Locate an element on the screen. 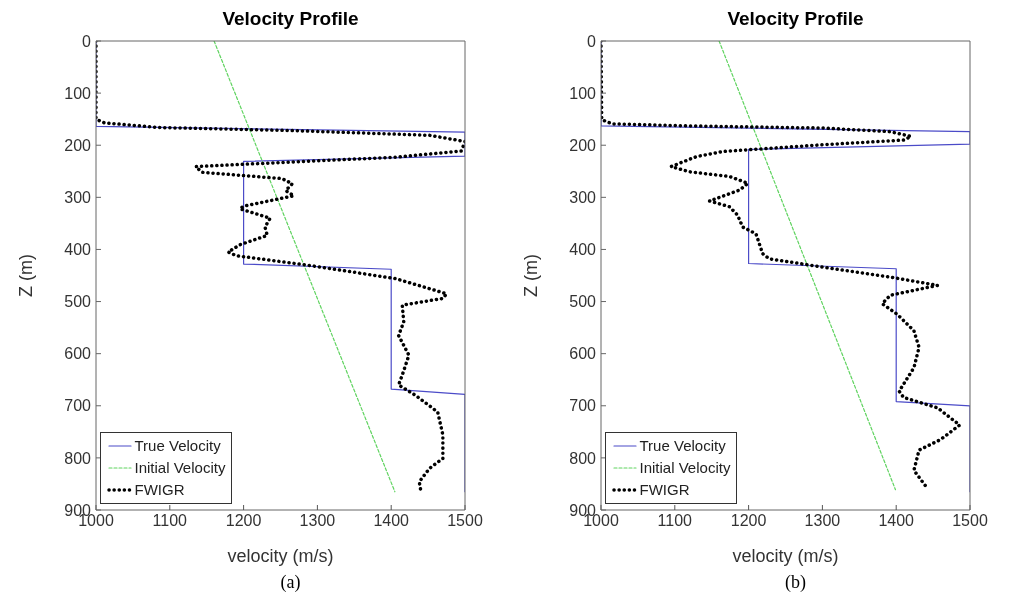 The image size is (1030, 616). text: (a) is located at coordinates (290, 582).